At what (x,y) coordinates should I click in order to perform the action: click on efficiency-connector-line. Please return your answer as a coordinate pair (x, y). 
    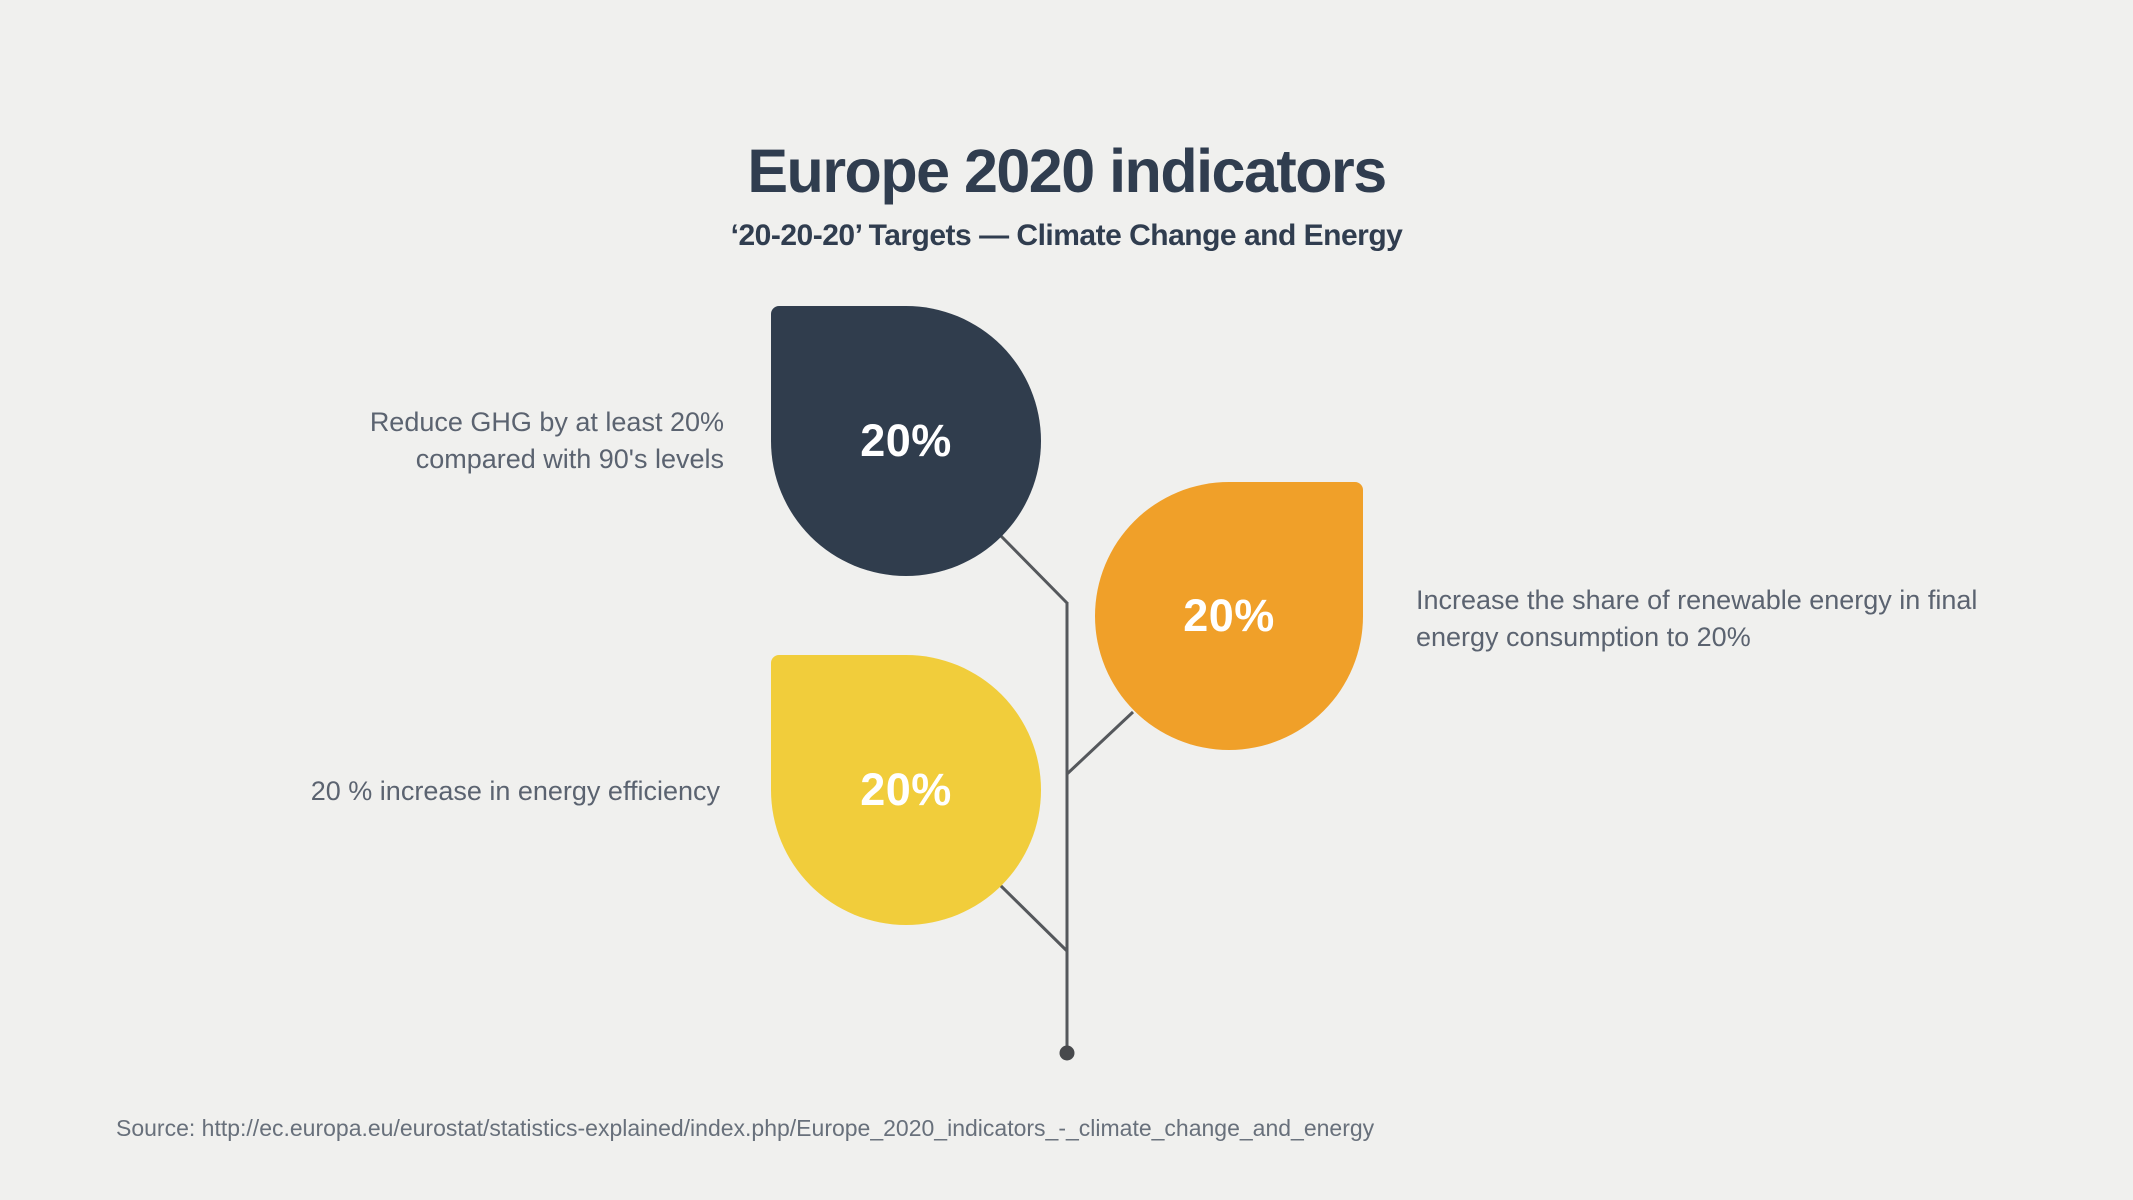
    Looking at the image, I should click on (1033, 918).